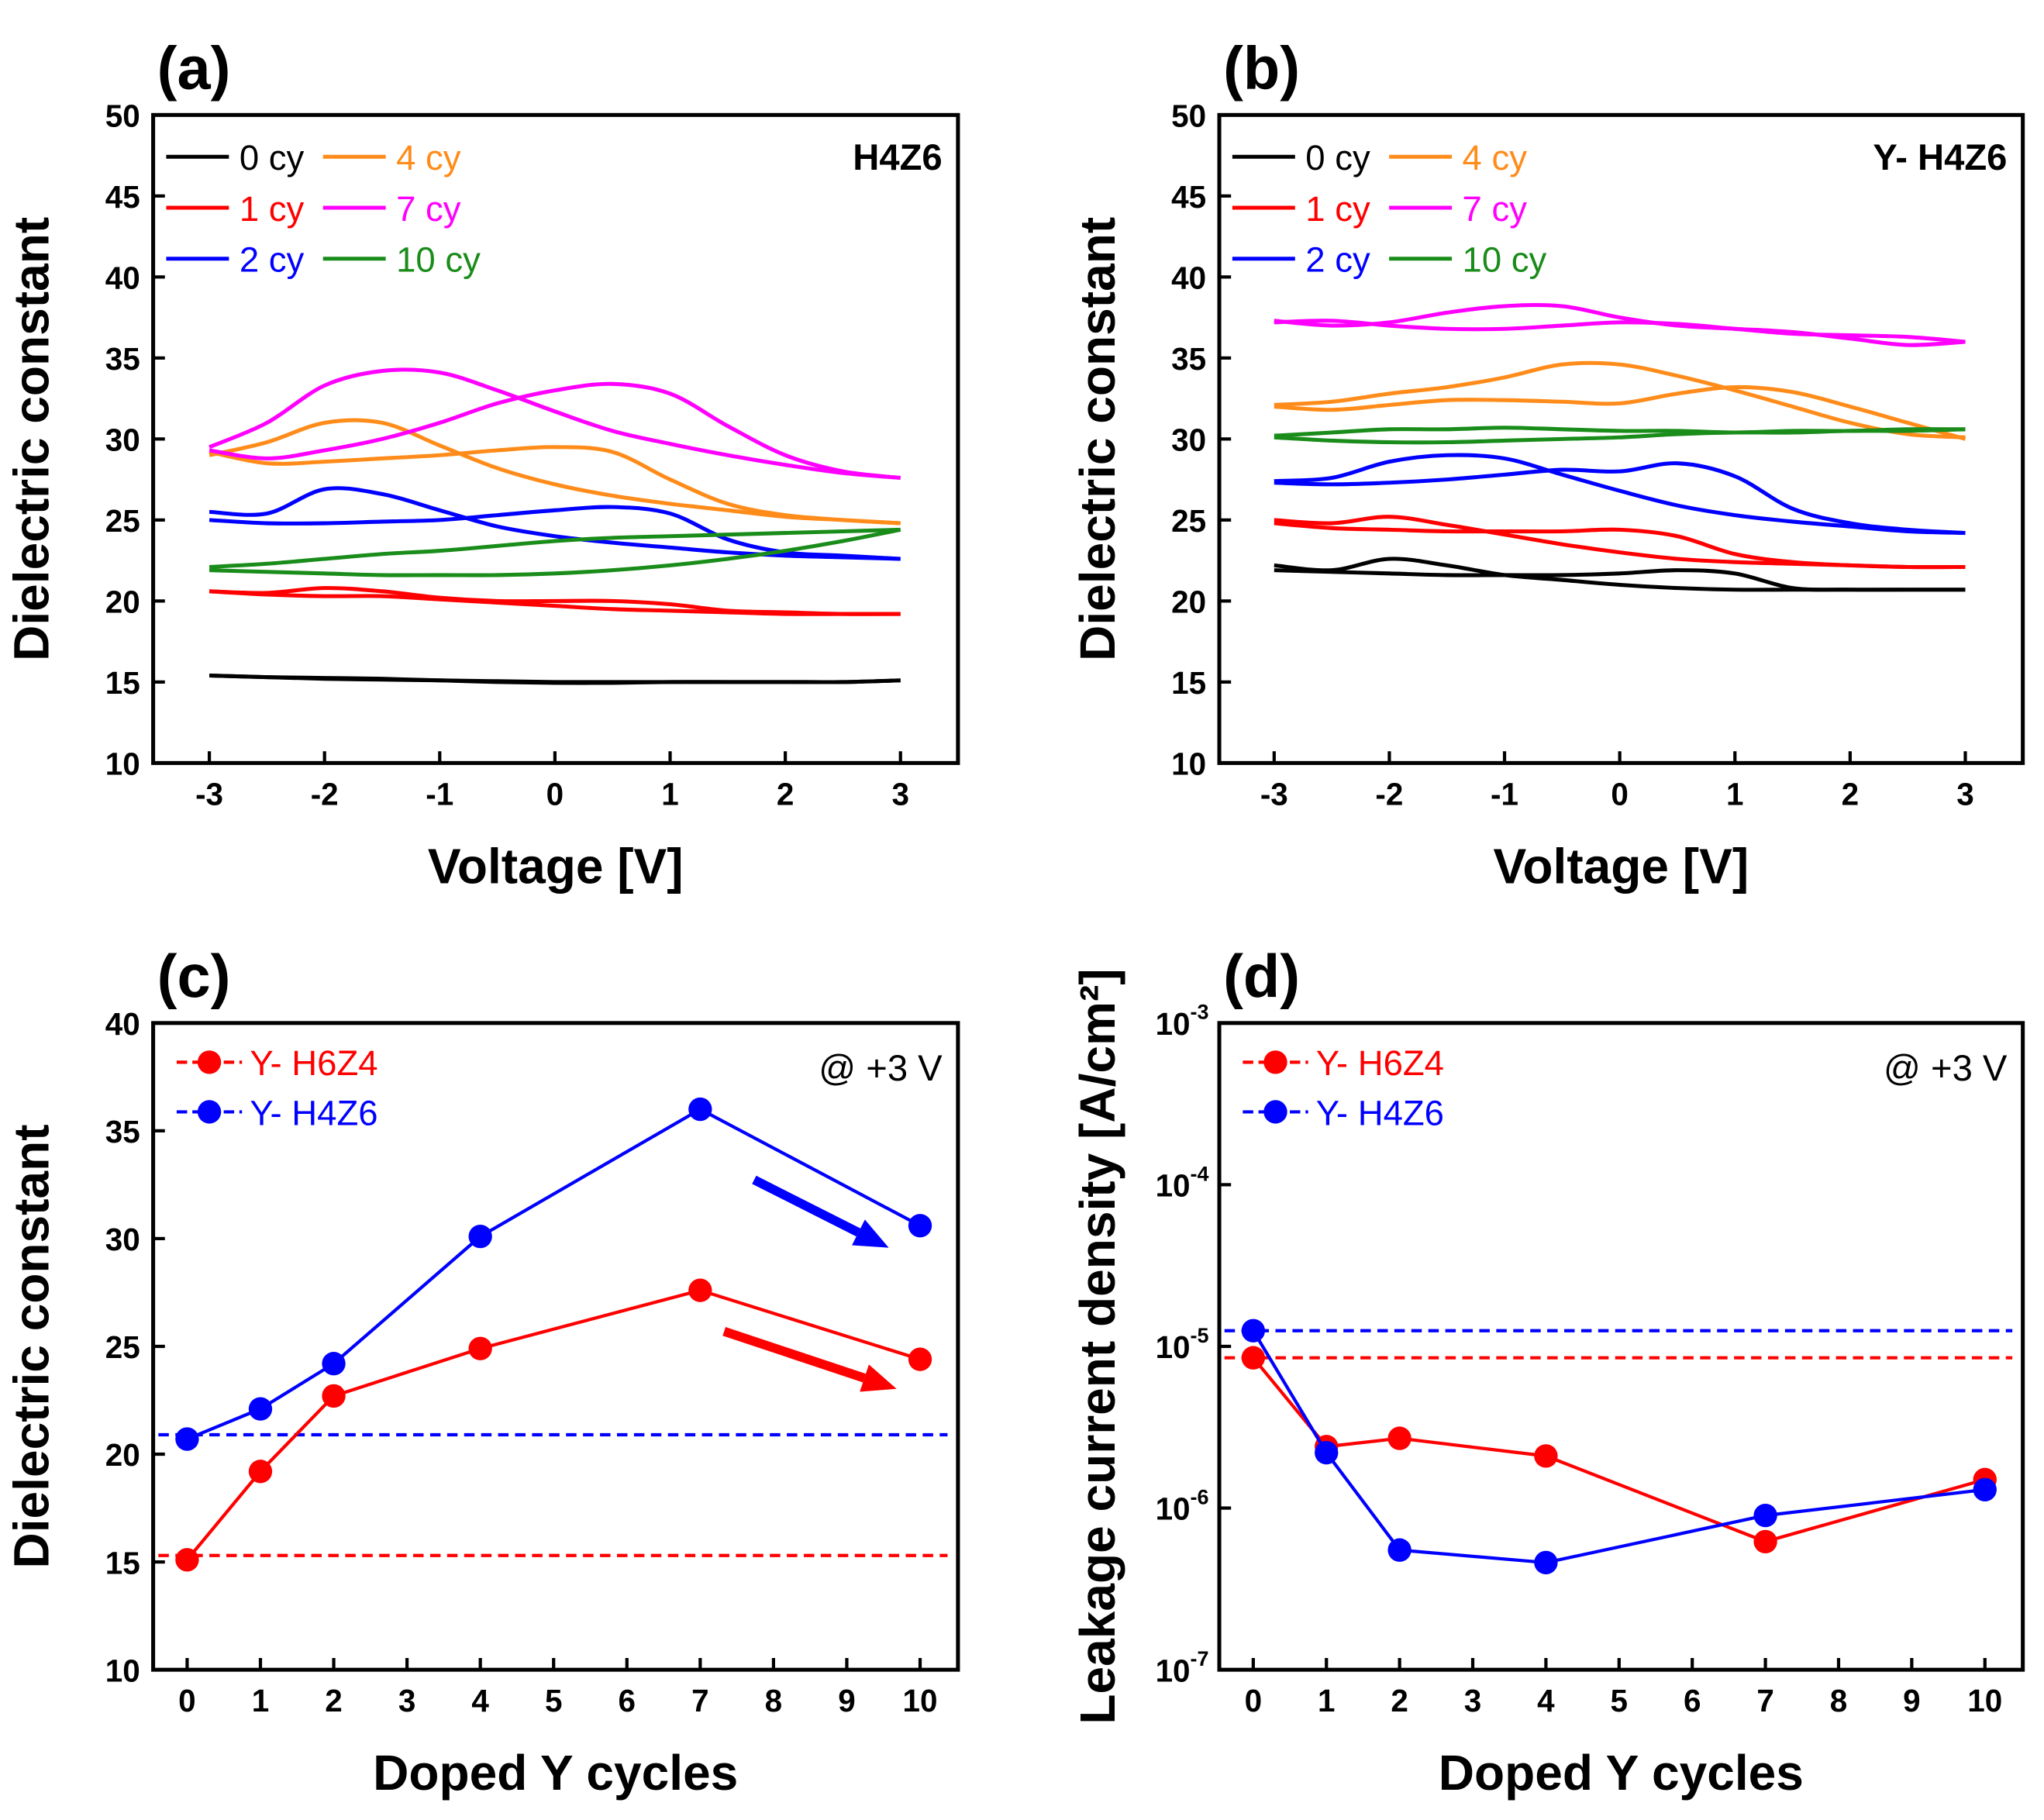 The image size is (2044, 1820). I want to click on panel-label: (d), so click(1261, 977).